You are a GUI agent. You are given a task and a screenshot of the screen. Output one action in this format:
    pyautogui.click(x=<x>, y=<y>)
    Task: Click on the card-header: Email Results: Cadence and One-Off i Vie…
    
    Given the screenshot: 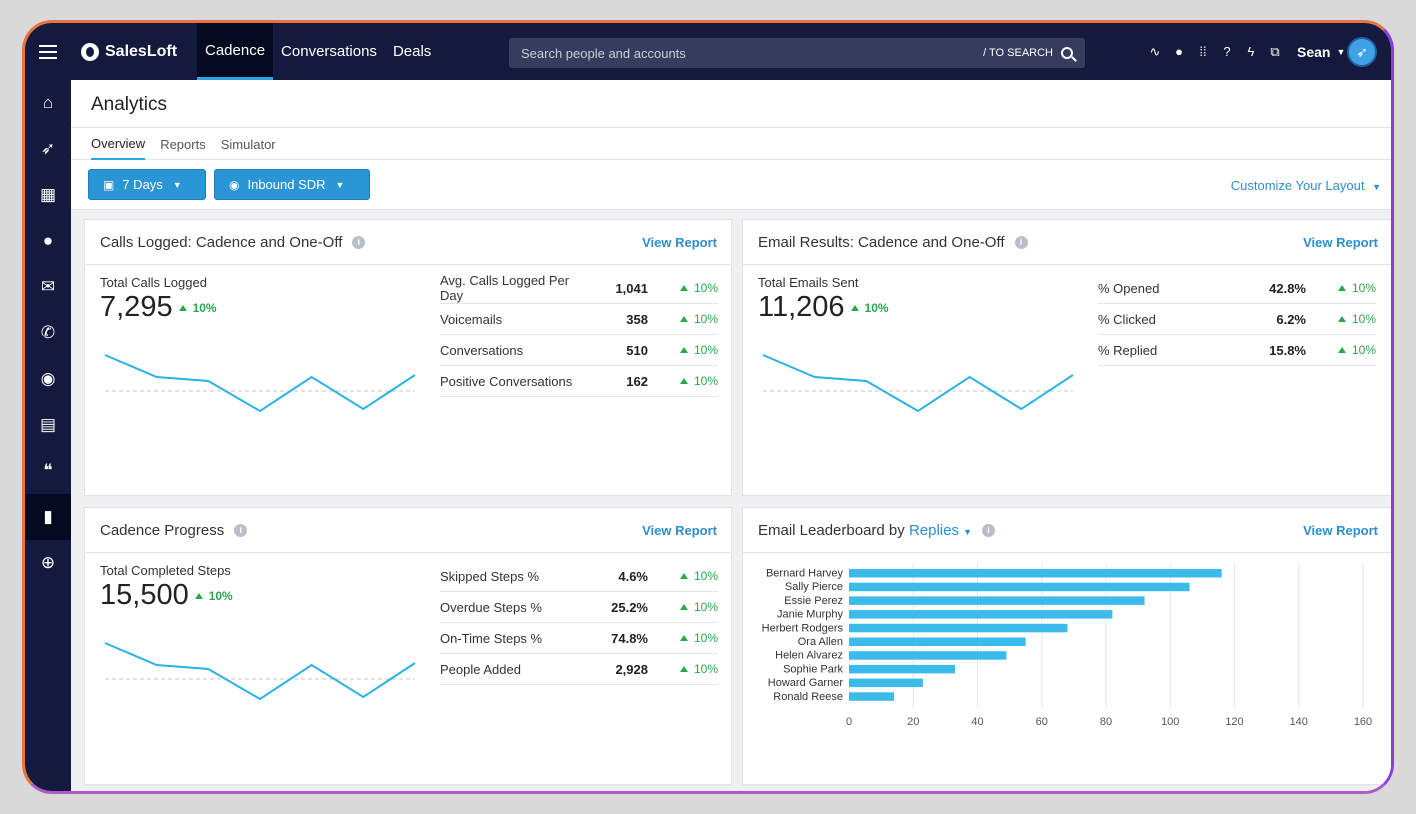 What is the action you would take?
    pyautogui.click(x=1067, y=242)
    